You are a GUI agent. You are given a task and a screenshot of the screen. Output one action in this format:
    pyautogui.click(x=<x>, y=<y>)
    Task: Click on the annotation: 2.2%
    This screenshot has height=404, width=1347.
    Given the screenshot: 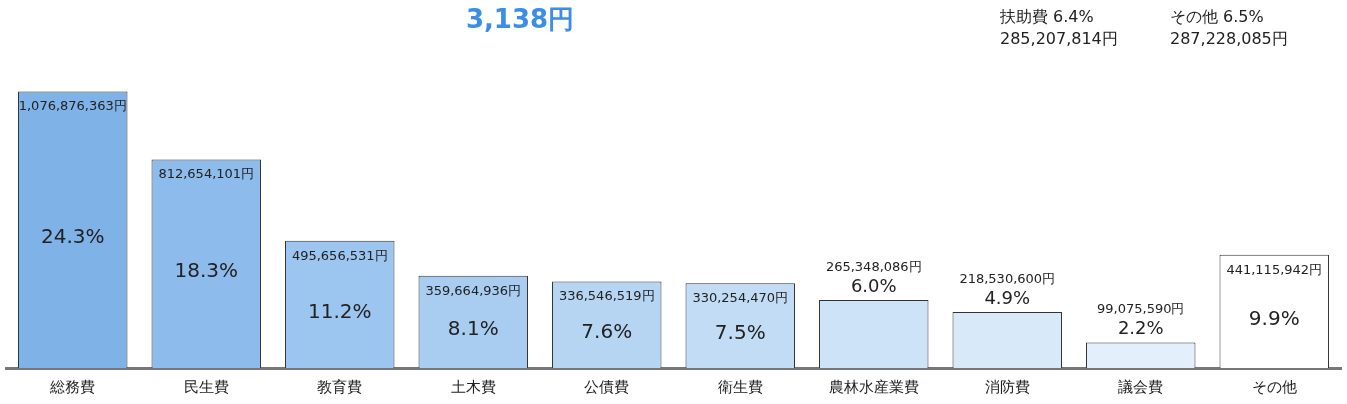 What is the action you would take?
    pyautogui.click(x=1140, y=328)
    